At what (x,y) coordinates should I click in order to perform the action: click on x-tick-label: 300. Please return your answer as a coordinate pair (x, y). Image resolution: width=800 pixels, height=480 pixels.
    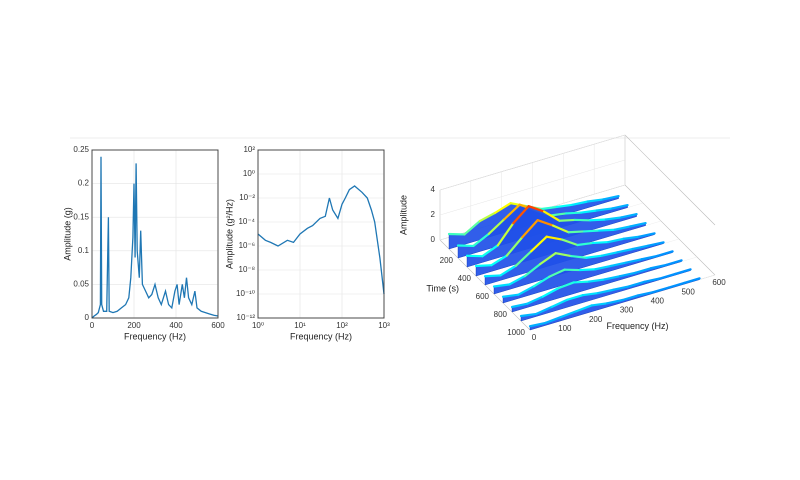
    Looking at the image, I should click on (627, 310).